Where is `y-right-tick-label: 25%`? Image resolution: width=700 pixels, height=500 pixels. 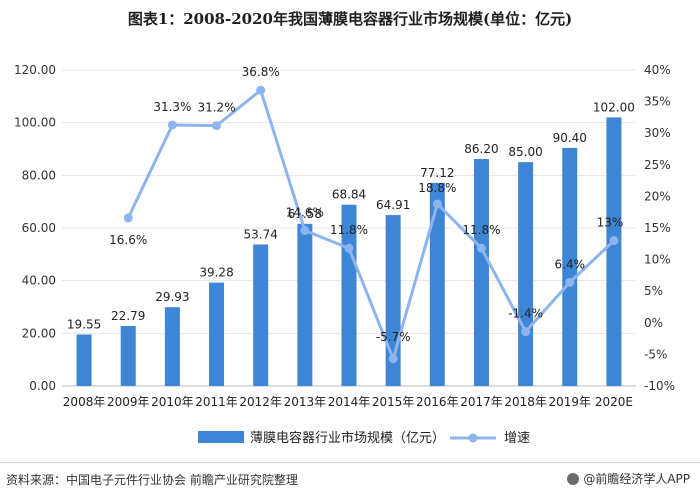 y-right-tick-label: 25% is located at coordinates (657, 165).